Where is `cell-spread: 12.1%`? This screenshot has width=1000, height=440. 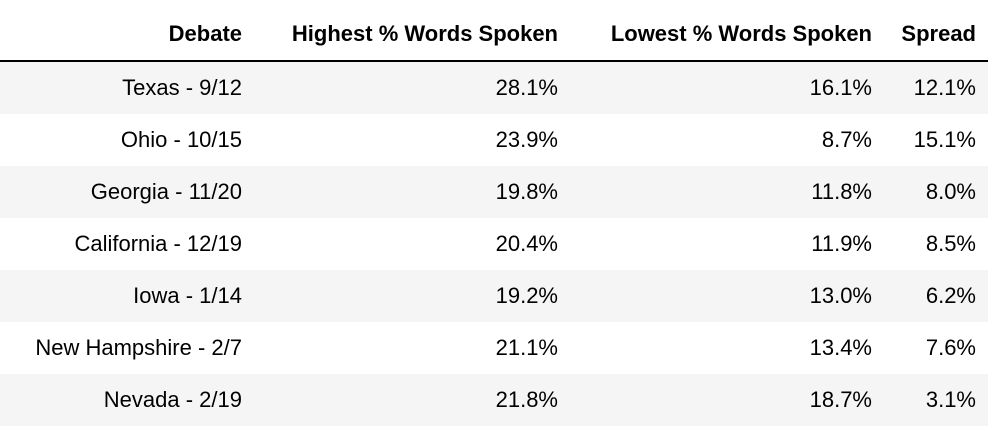
cell-spread: 12.1% is located at coordinates (944, 87).